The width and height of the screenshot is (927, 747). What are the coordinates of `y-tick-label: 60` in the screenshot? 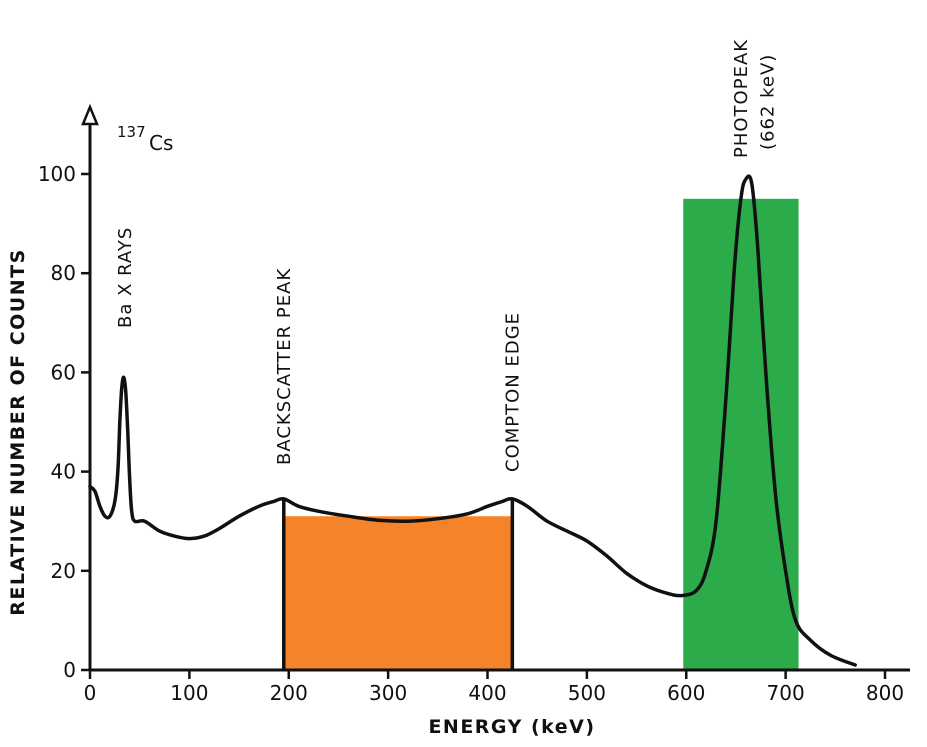 It's located at (63, 372).